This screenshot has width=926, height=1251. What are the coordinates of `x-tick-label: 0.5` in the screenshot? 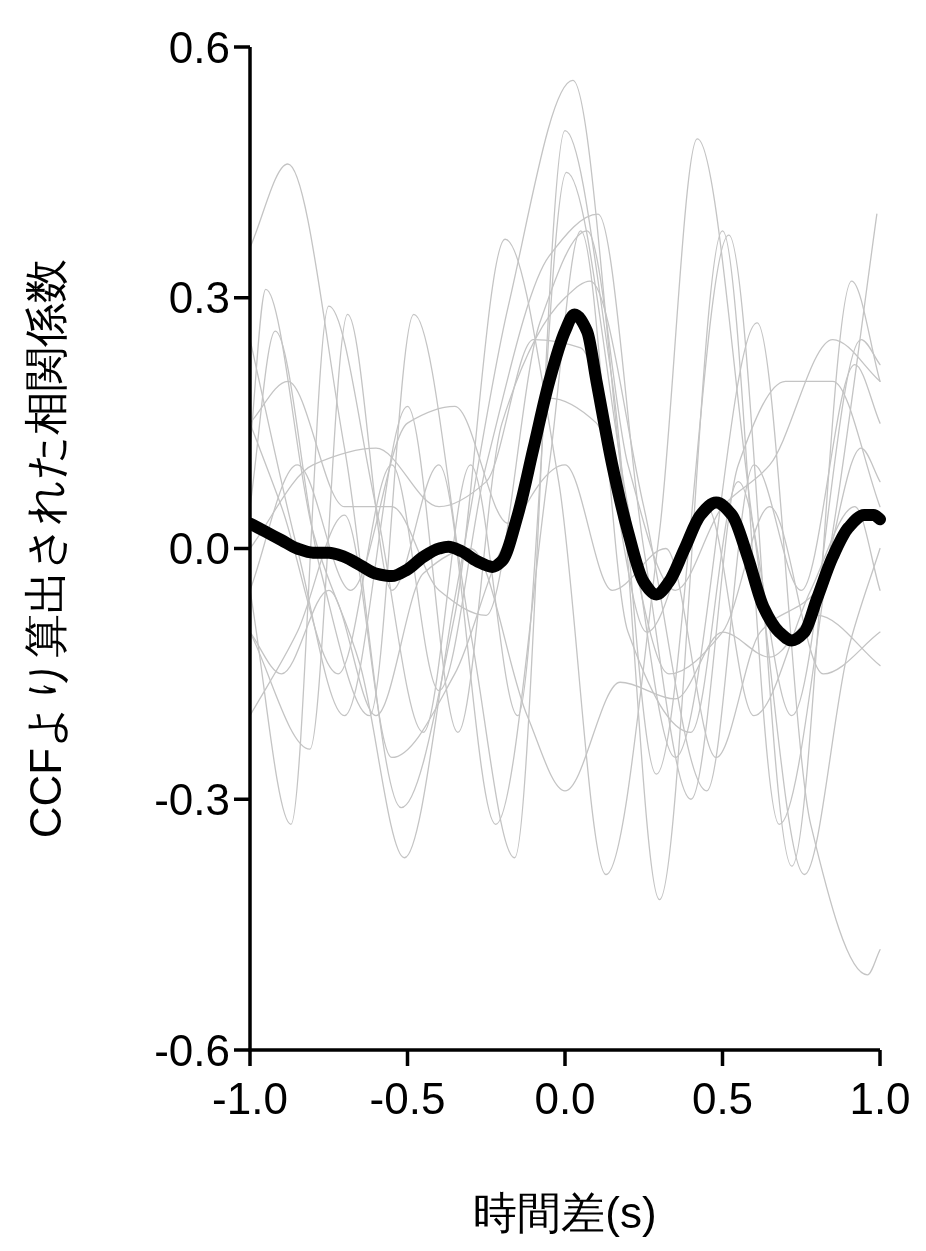 It's located at (722, 1098).